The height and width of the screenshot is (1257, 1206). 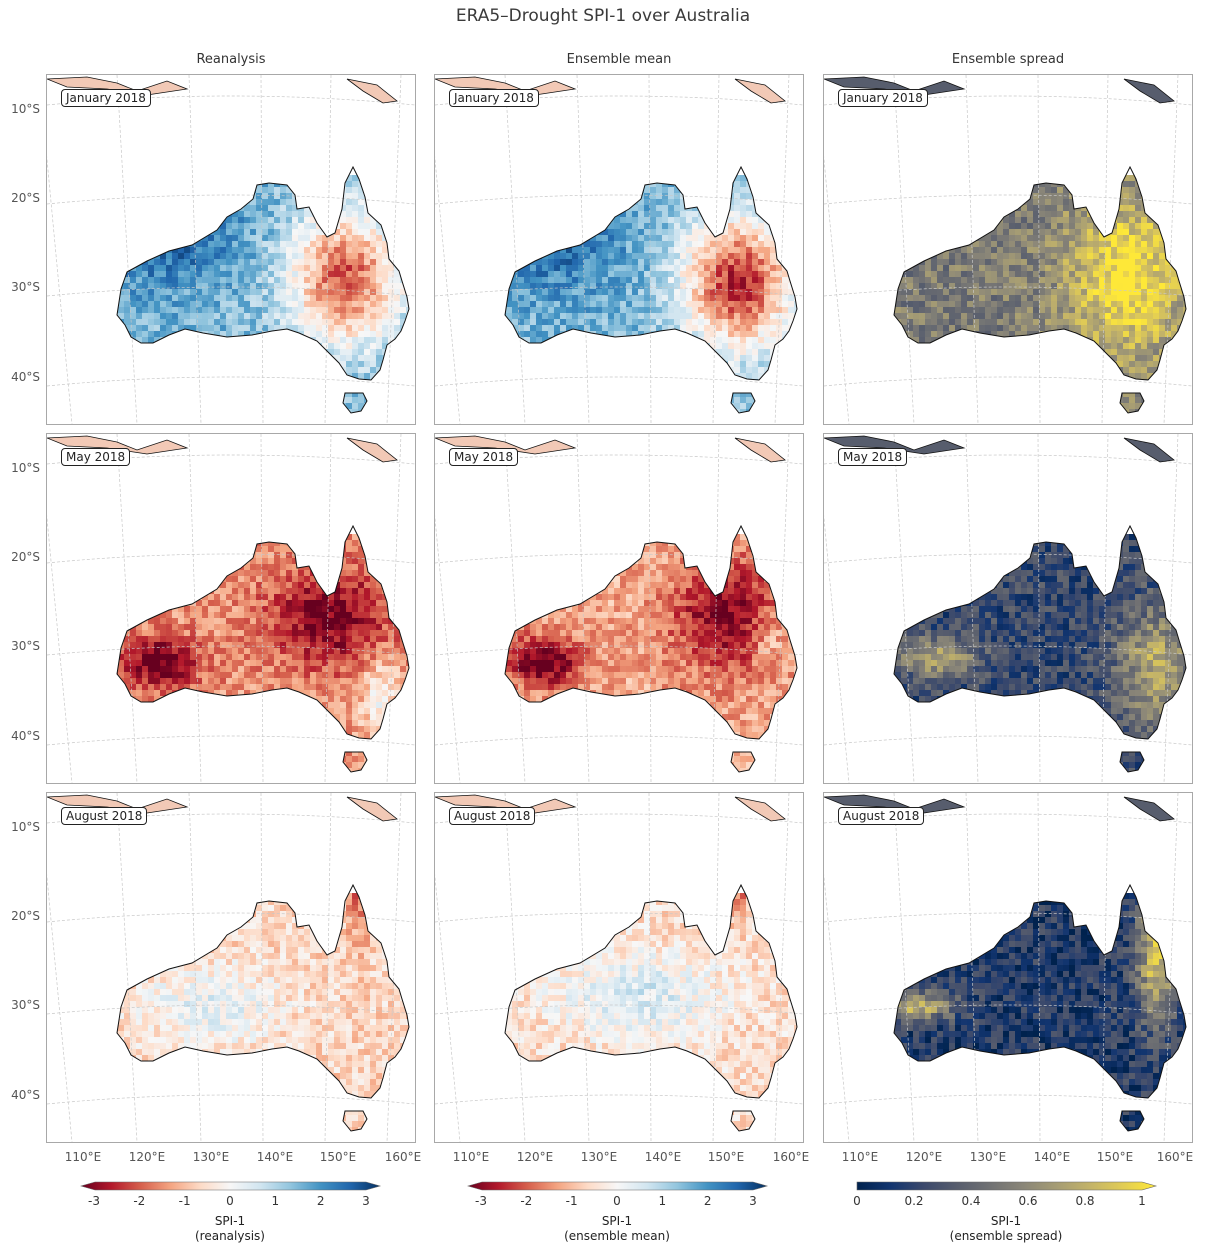 I want to click on map-panel-ensemble-spread-3: August 2018, so click(x=1008, y=967).